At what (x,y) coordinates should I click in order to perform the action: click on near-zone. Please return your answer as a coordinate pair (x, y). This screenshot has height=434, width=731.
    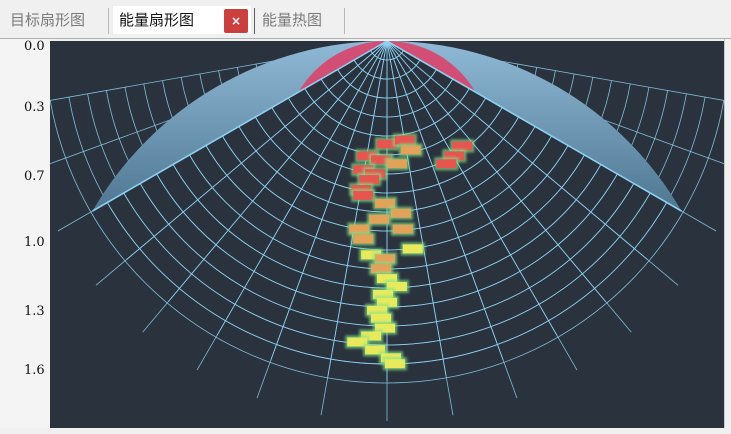
    Looking at the image, I should click on (387, 66).